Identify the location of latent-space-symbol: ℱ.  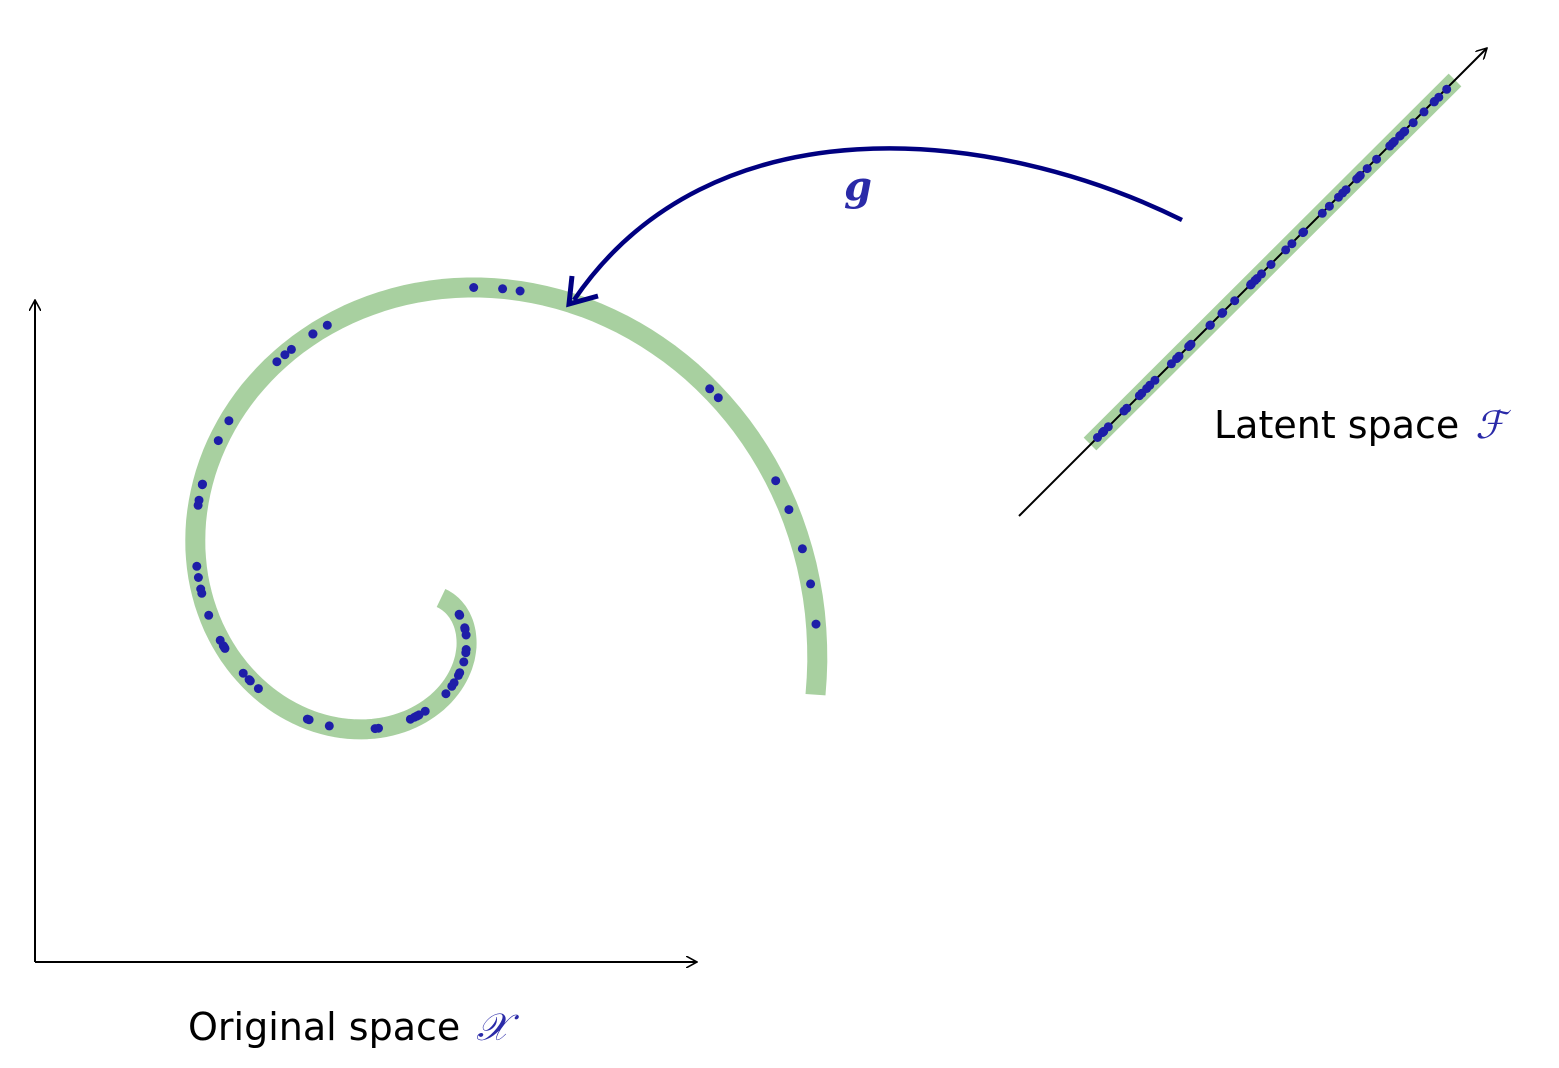
(1493, 425).